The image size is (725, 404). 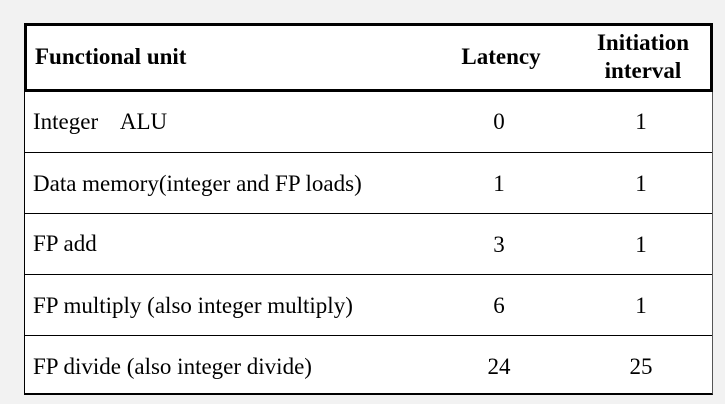 What do you see at coordinates (368, 244) in the screenshot?
I see `table-row: FP add 3 1` at bounding box center [368, 244].